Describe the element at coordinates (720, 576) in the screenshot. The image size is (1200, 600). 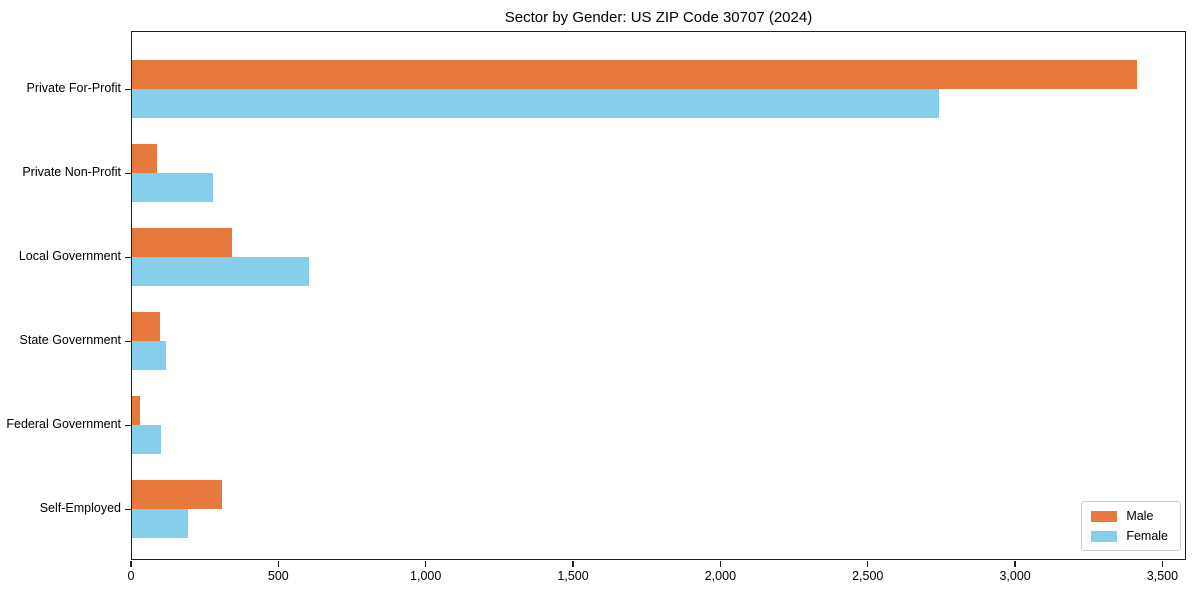
I see `x-tick-label-2000: 2,000` at that location.